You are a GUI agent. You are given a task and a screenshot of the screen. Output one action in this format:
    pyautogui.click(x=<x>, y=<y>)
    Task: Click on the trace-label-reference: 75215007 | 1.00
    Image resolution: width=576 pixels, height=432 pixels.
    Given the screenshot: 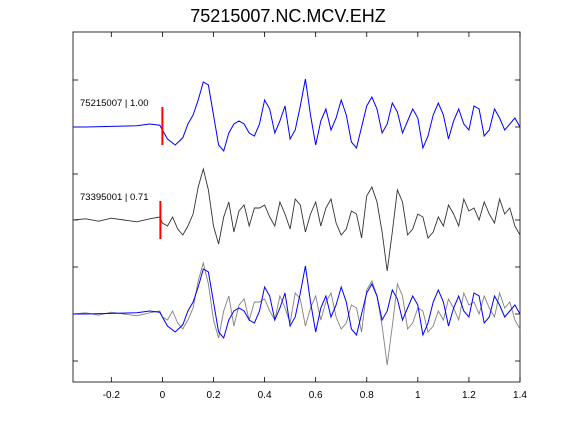 What is the action you would take?
    pyautogui.click(x=114, y=103)
    